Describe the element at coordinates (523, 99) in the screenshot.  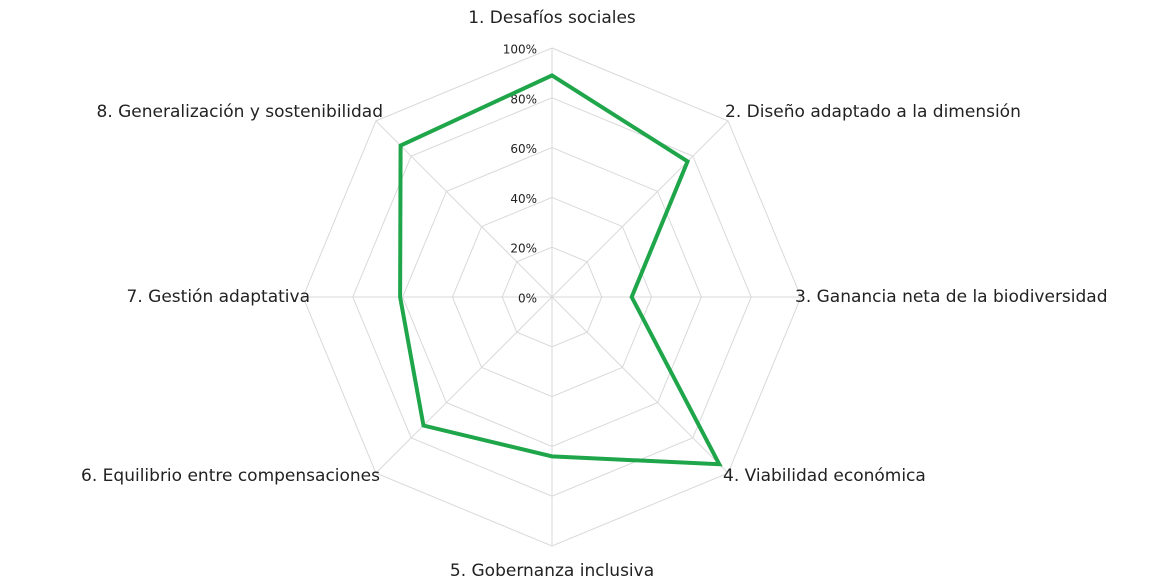
I see `y-tick-label: 80%` at that location.